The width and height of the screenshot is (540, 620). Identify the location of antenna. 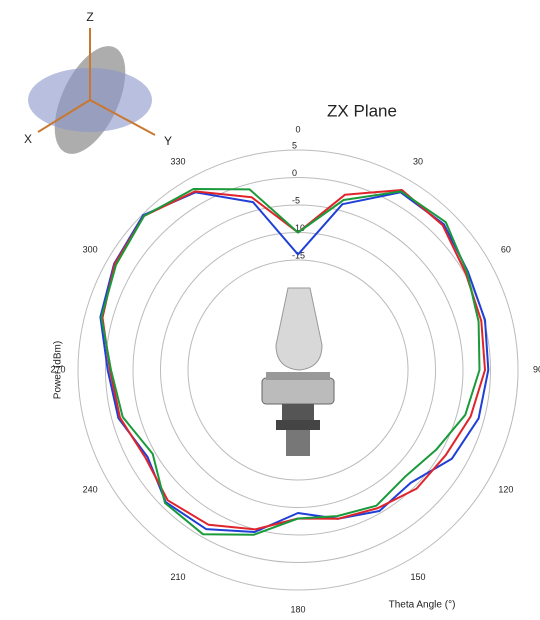
(298, 371).